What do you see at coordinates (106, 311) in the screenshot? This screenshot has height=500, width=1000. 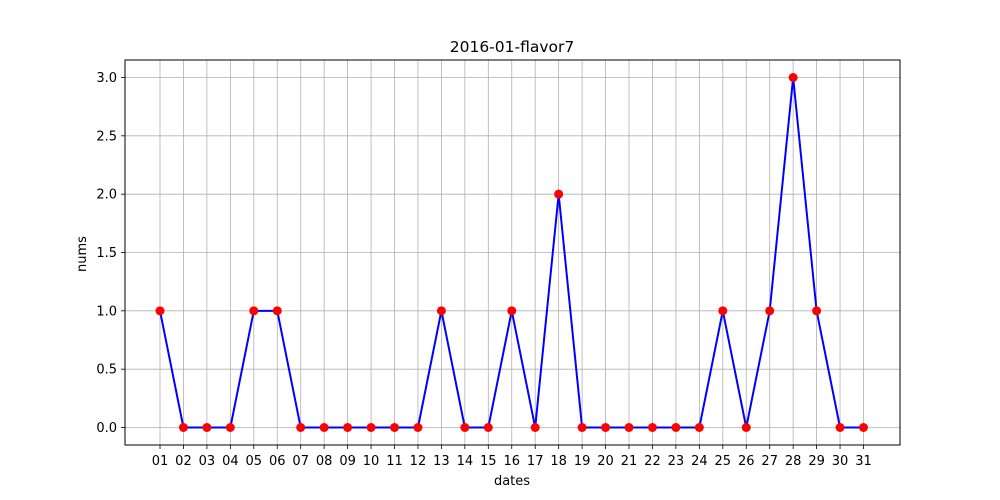 I see `y-tick-label: 1.0` at bounding box center [106, 311].